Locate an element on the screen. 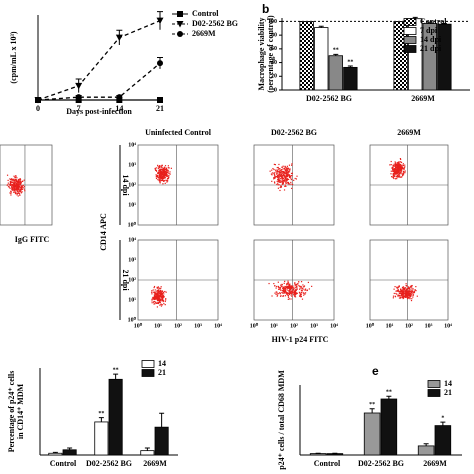 The height and width of the screenshot is (474, 474). significance: ** is located at coordinates (350, 62).